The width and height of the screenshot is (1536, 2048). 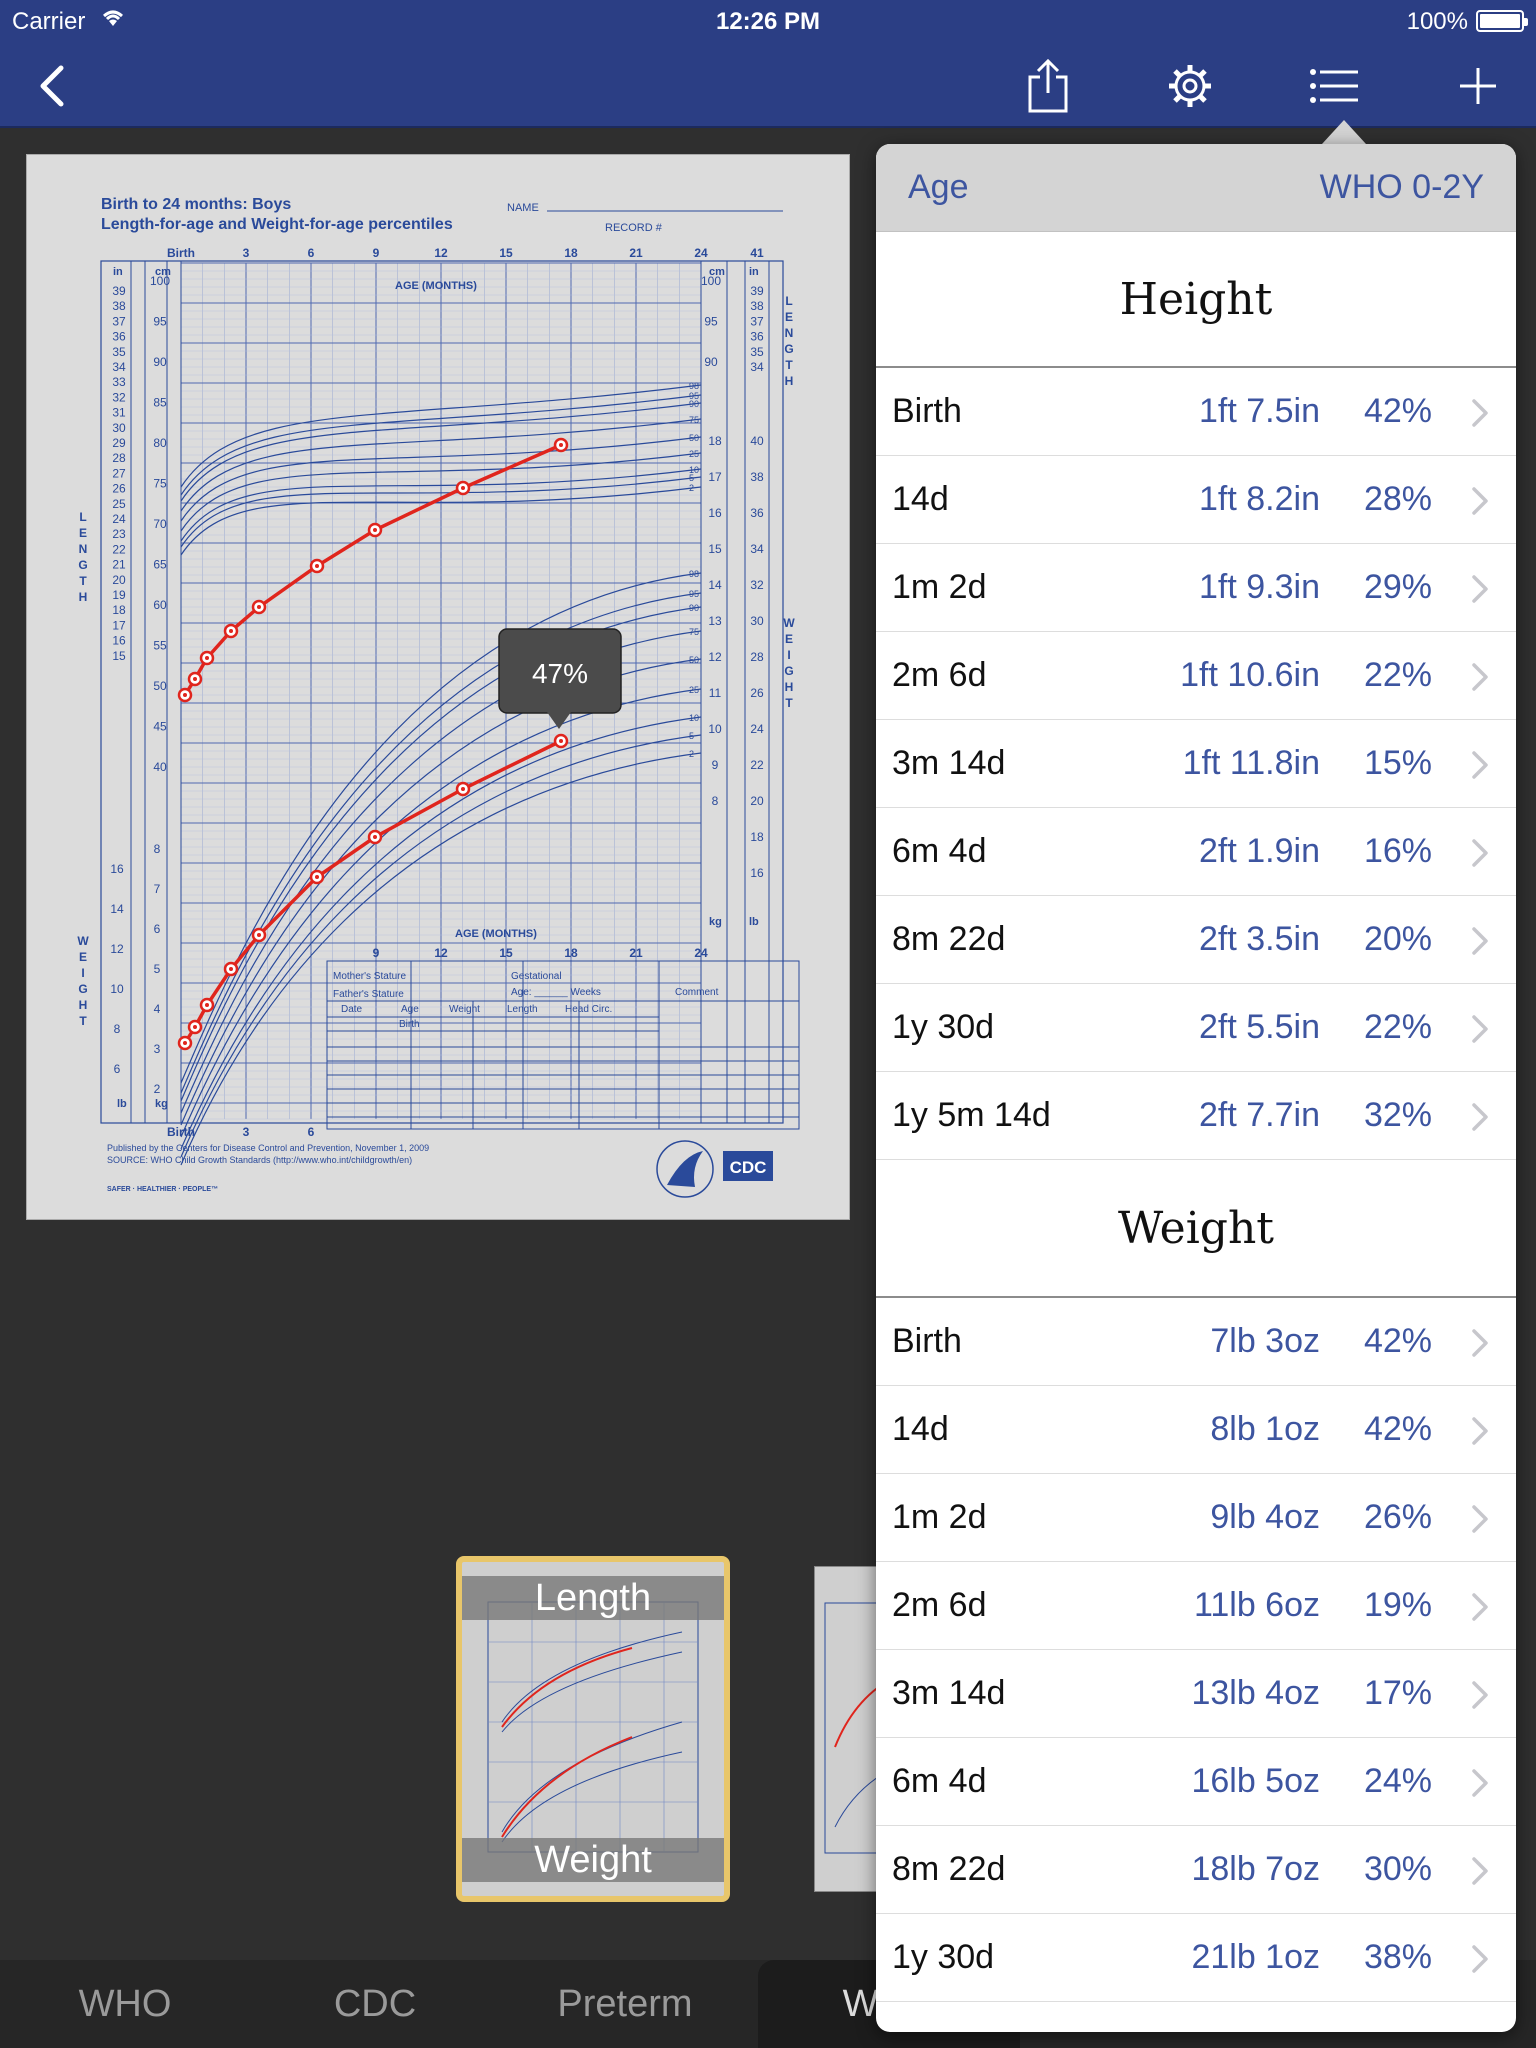 I want to click on top-tick-label: 3, so click(x=246, y=253).